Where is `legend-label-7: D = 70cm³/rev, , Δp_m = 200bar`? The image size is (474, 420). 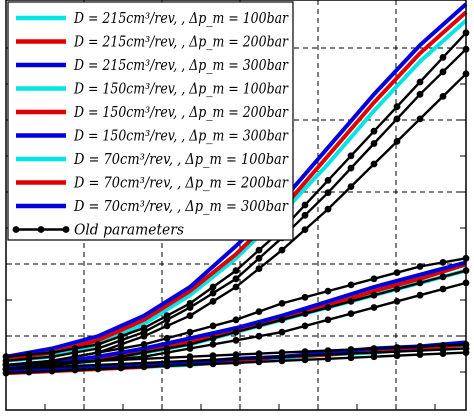
legend-label-7: D = 70cm³/rev, , Δp_m = 200bar is located at coordinates (181, 184).